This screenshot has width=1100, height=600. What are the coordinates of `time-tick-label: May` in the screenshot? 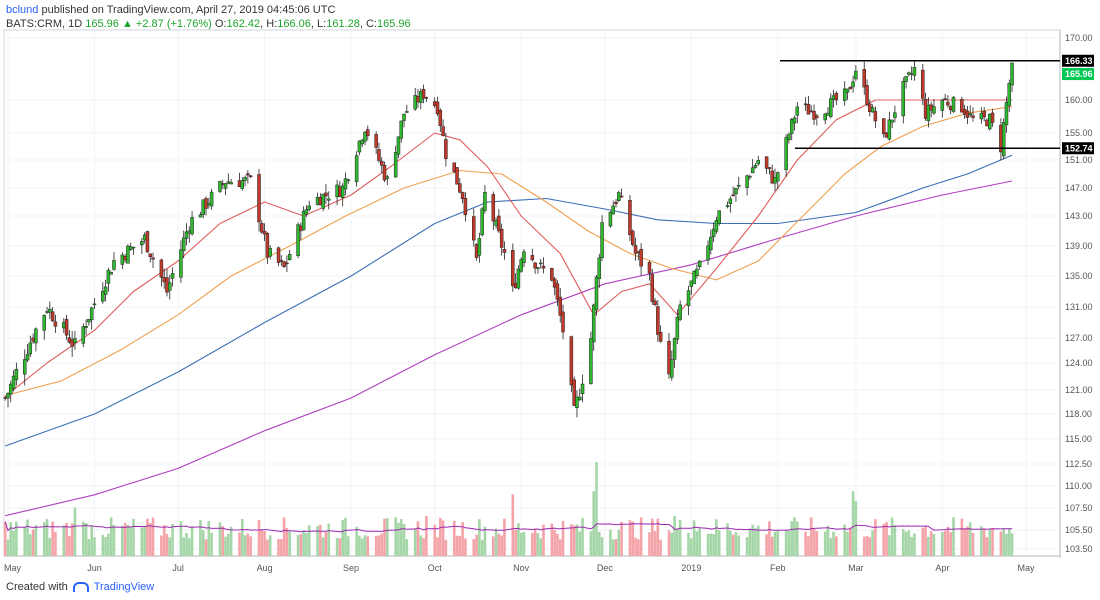 It's located at (13, 568).